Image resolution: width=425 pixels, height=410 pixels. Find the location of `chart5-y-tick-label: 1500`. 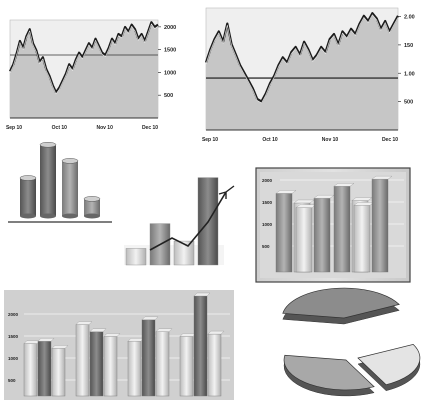

chart5-y-tick-label: 1500 is located at coordinates (13, 336).